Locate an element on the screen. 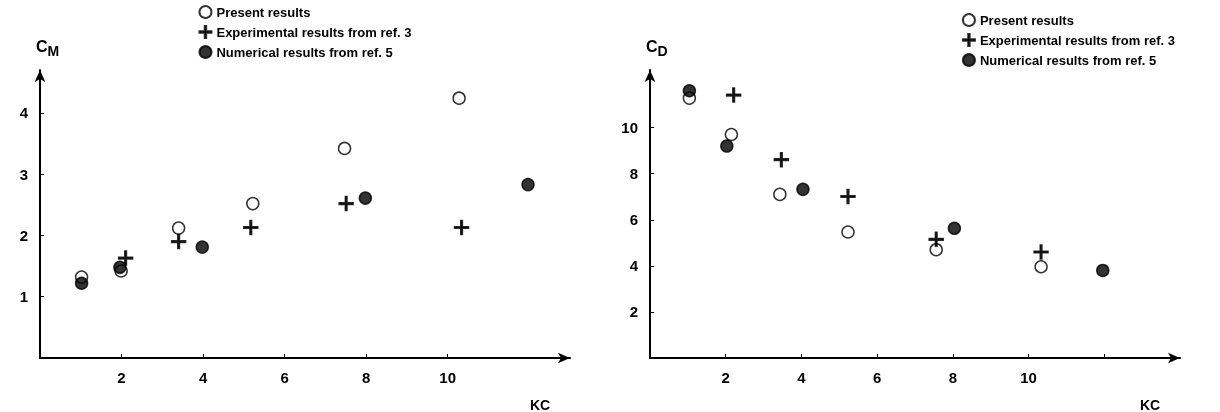  y-tick-label: 6 is located at coordinates (633, 220).